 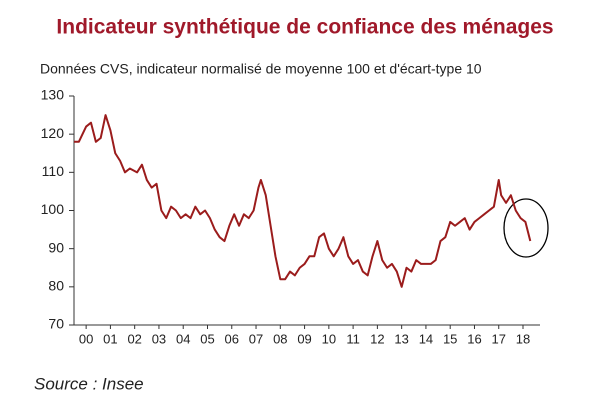 I want to click on x-tick-label: 06, so click(x=232, y=338).